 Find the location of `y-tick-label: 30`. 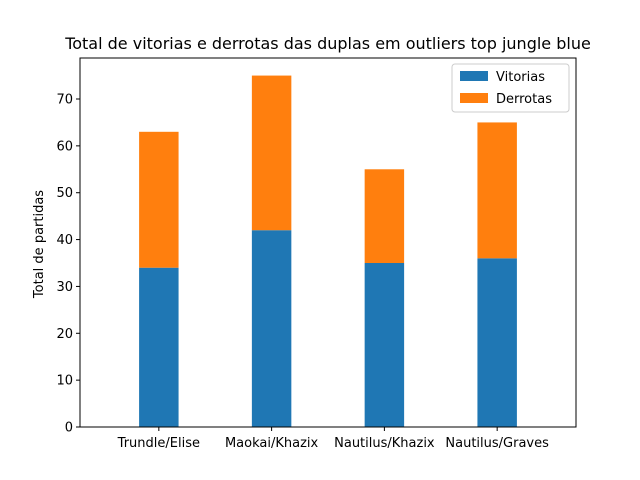

y-tick-label: 30 is located at coordinates (64, 287).